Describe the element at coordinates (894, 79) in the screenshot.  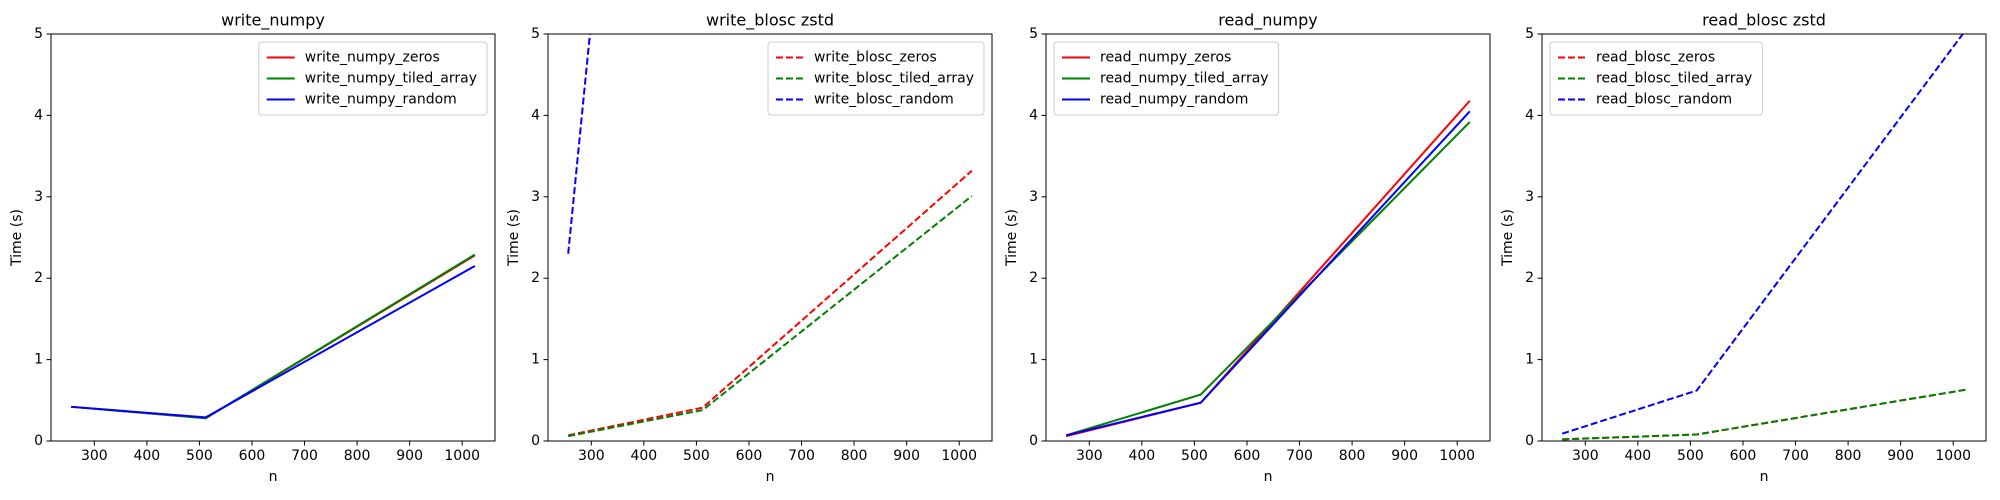
I see `legend-label: write_blosc_tiled_array` at that location.